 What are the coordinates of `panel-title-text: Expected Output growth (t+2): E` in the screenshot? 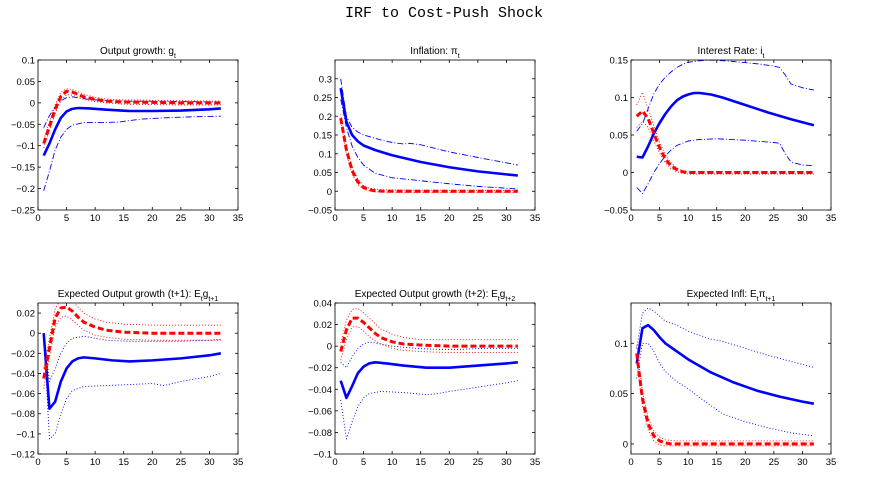 It's located at (426, 294).